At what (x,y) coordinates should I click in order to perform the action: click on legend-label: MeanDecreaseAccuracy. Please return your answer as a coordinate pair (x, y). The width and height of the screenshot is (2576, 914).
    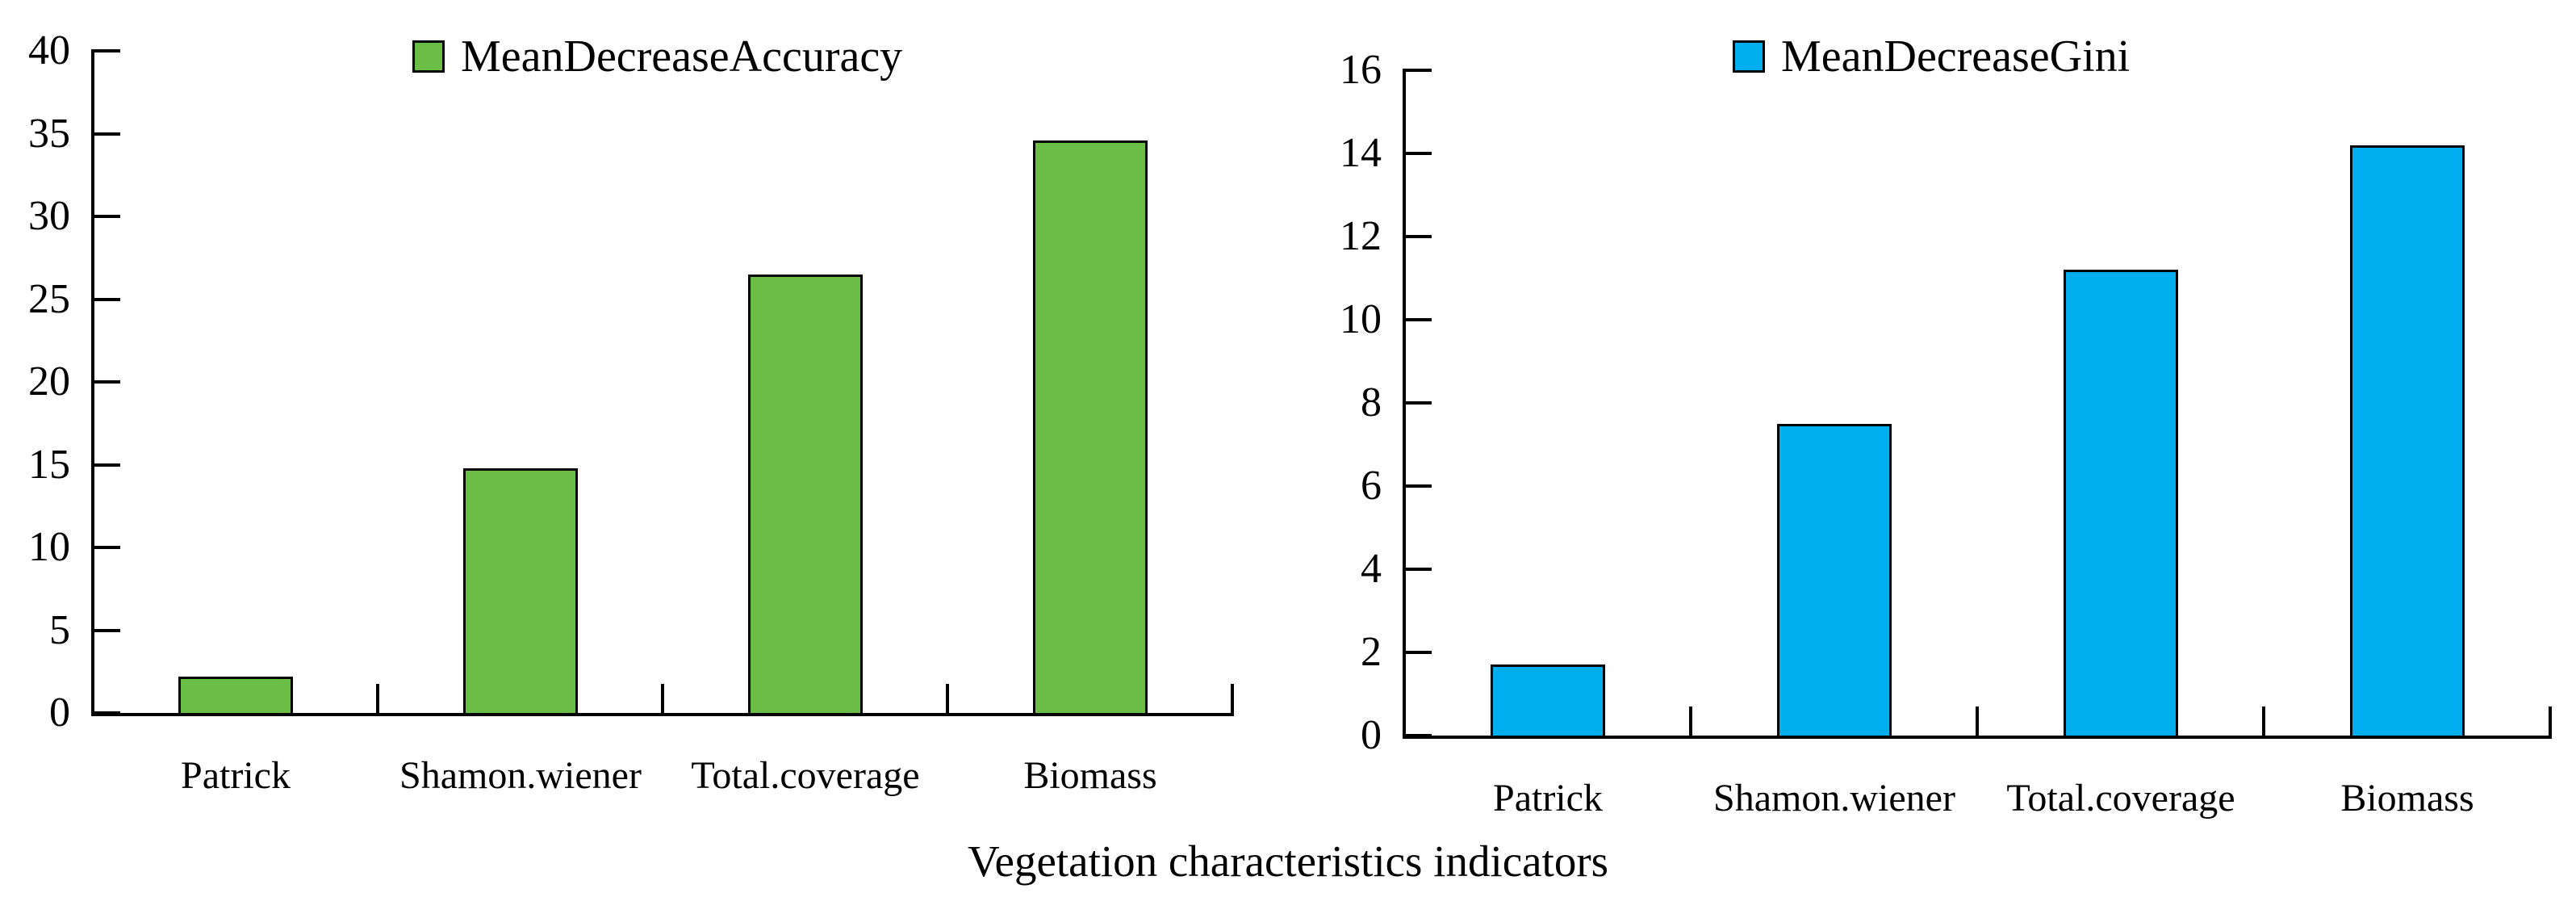
    Looking at the image, I should click on (682, 56).